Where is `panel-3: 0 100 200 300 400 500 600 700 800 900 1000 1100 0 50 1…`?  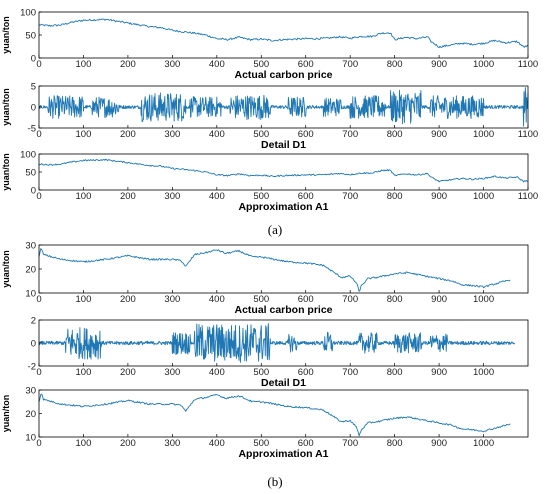 panel-3: 0 100 200 300 400 500 600 700 800 900 1000 1100 0 50 1… is located at coordinates (269, 182).